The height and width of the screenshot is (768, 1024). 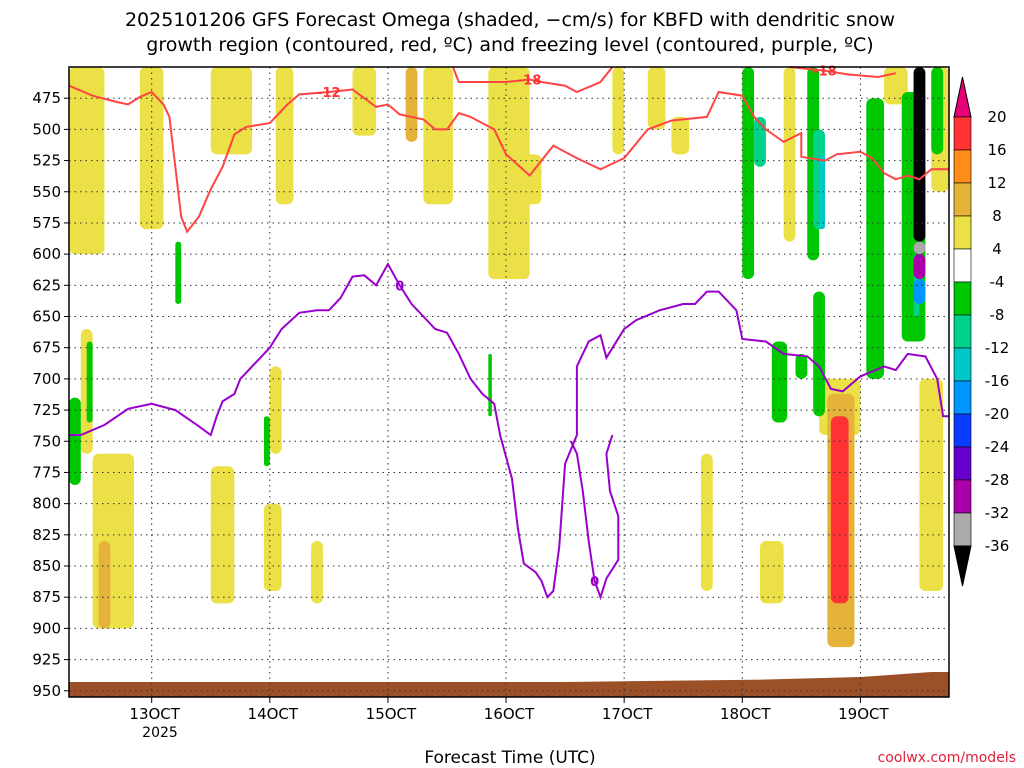 What do you see at coordinates (46, 597) in the screenshot?
I see `y-tick-label: 875` at bounding box center [46, 597].